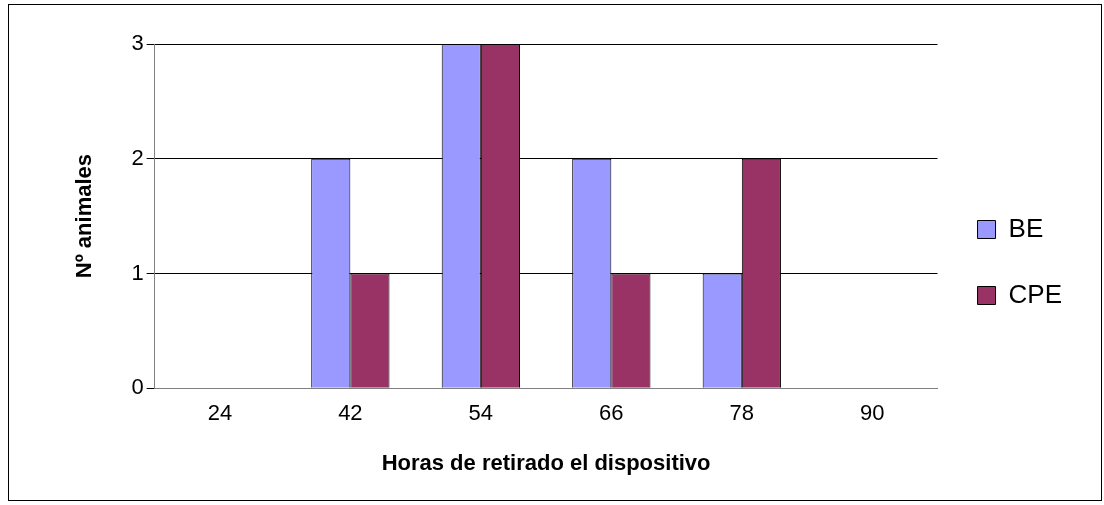 The image size is (1104, 505). I want to click on x-tick-label: 90, so click(872, 413).